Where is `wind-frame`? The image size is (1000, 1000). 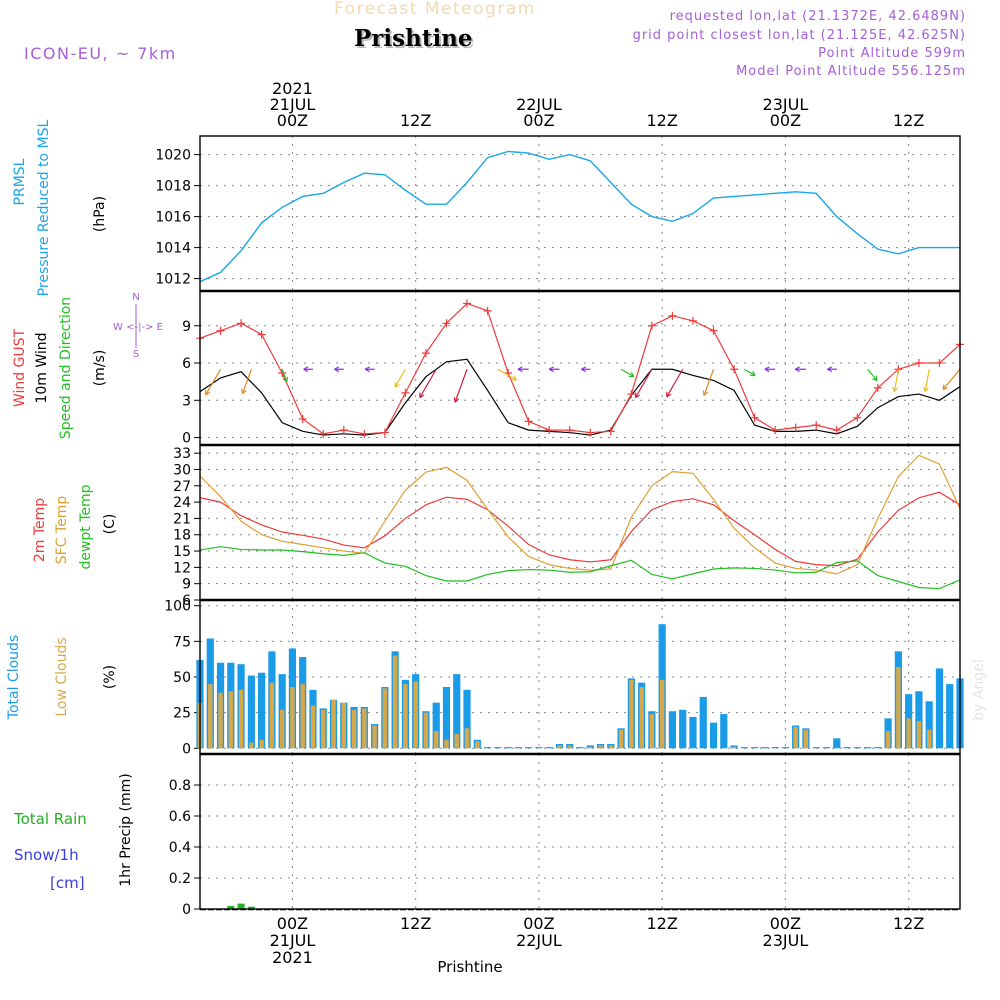 wind-frame is located at coordinates (580, 368).